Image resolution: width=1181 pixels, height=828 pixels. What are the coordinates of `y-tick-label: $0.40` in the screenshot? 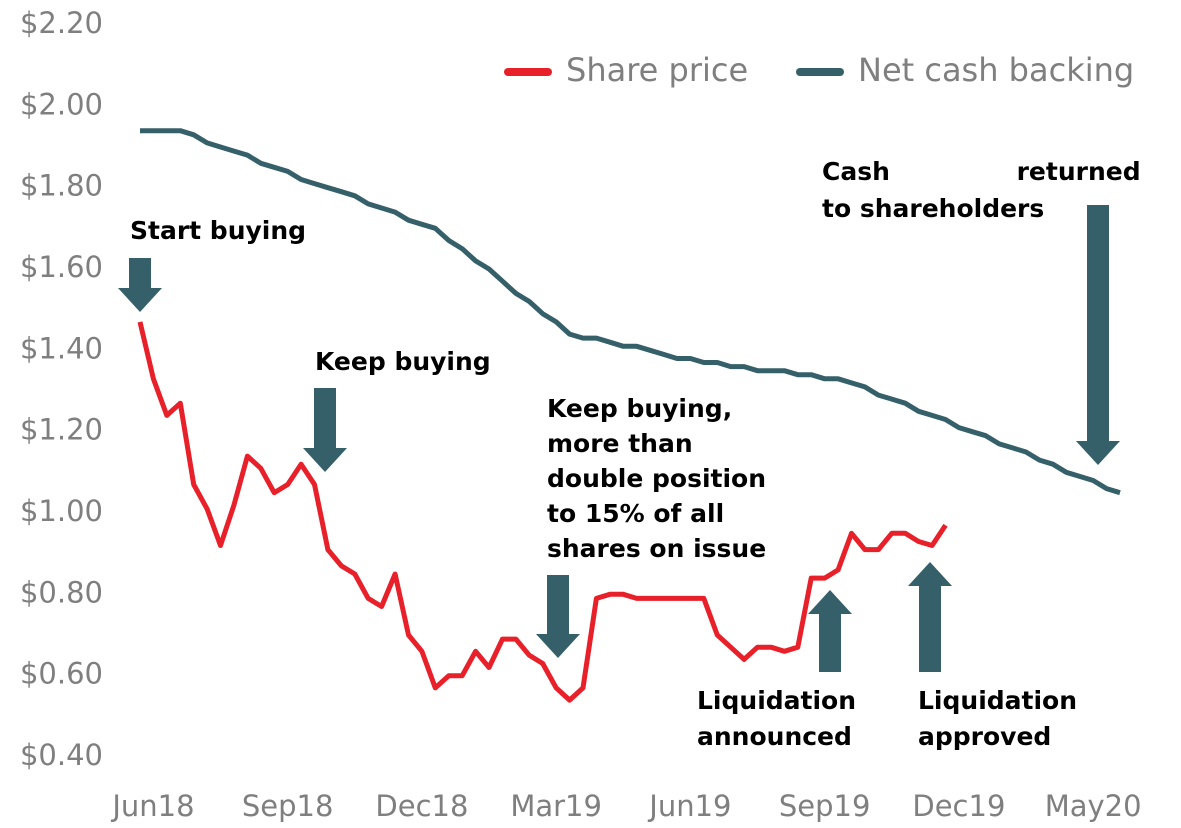 It's located at (61, 755).